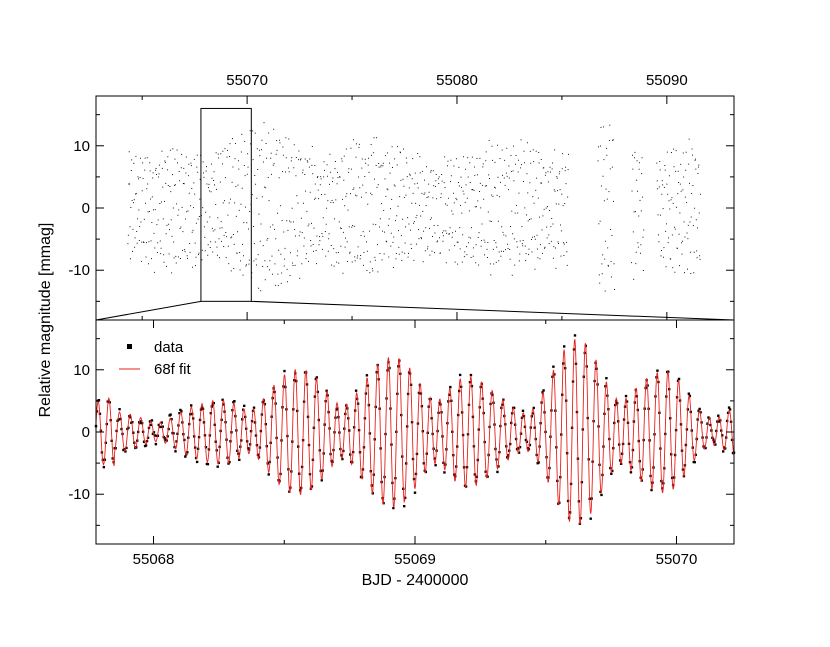  Describe the element at coordinates (173, 369) in the screenshot. I see `legend-fit-label: 68f fit` at that location.